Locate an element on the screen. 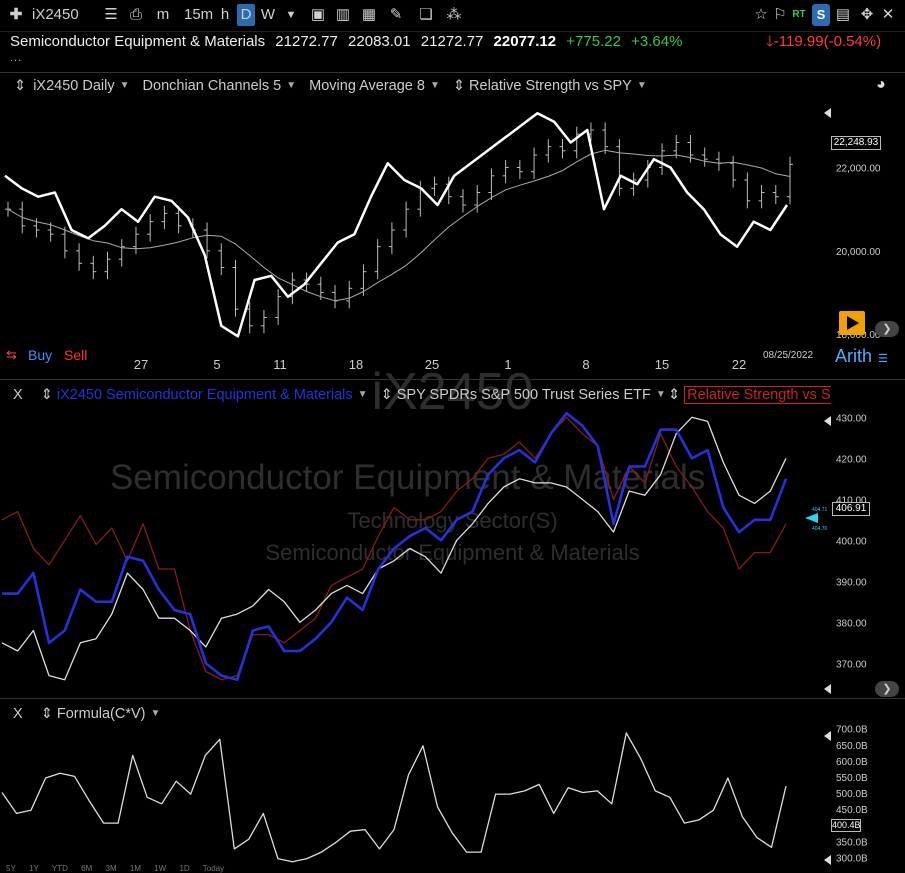  range-bar: 5Y 1Y YTD 6M 3M 1M 1W 1D Today is located at coordinates (120, 868).